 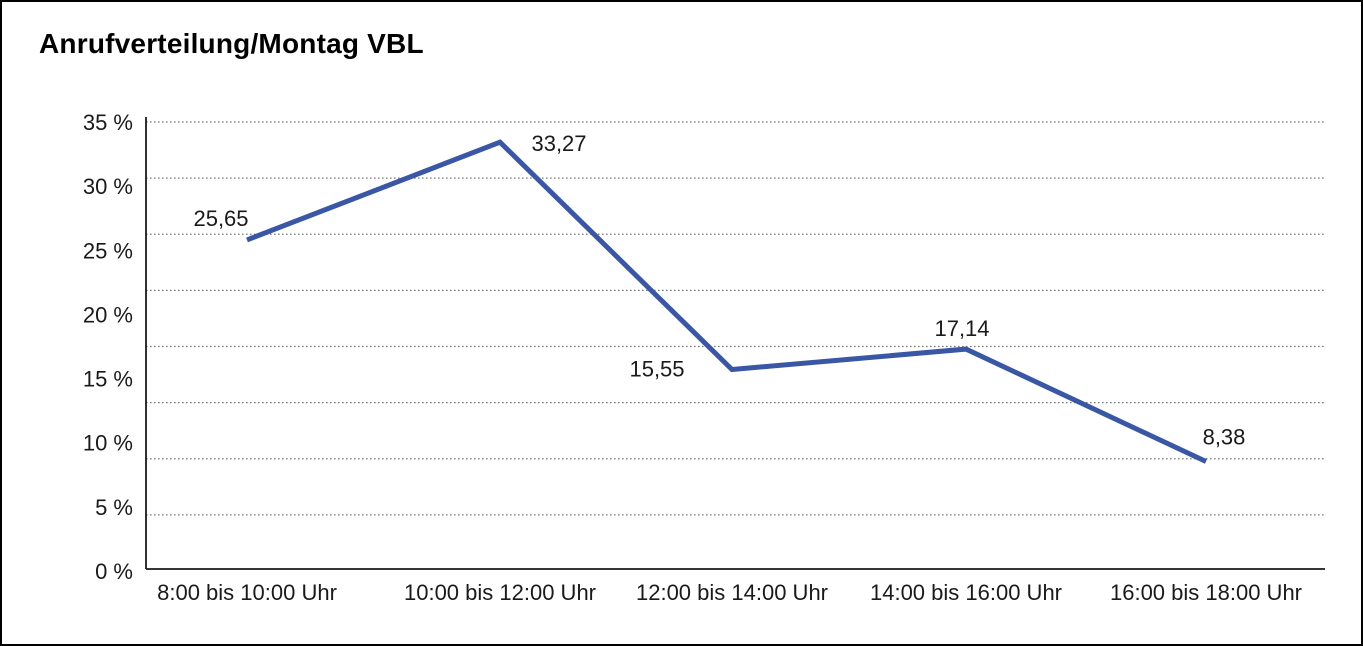 What do you see at coordinates (220, 218) in the screenshot?
I see `data-point-label: 25,65` at bounding box center [220, 218].